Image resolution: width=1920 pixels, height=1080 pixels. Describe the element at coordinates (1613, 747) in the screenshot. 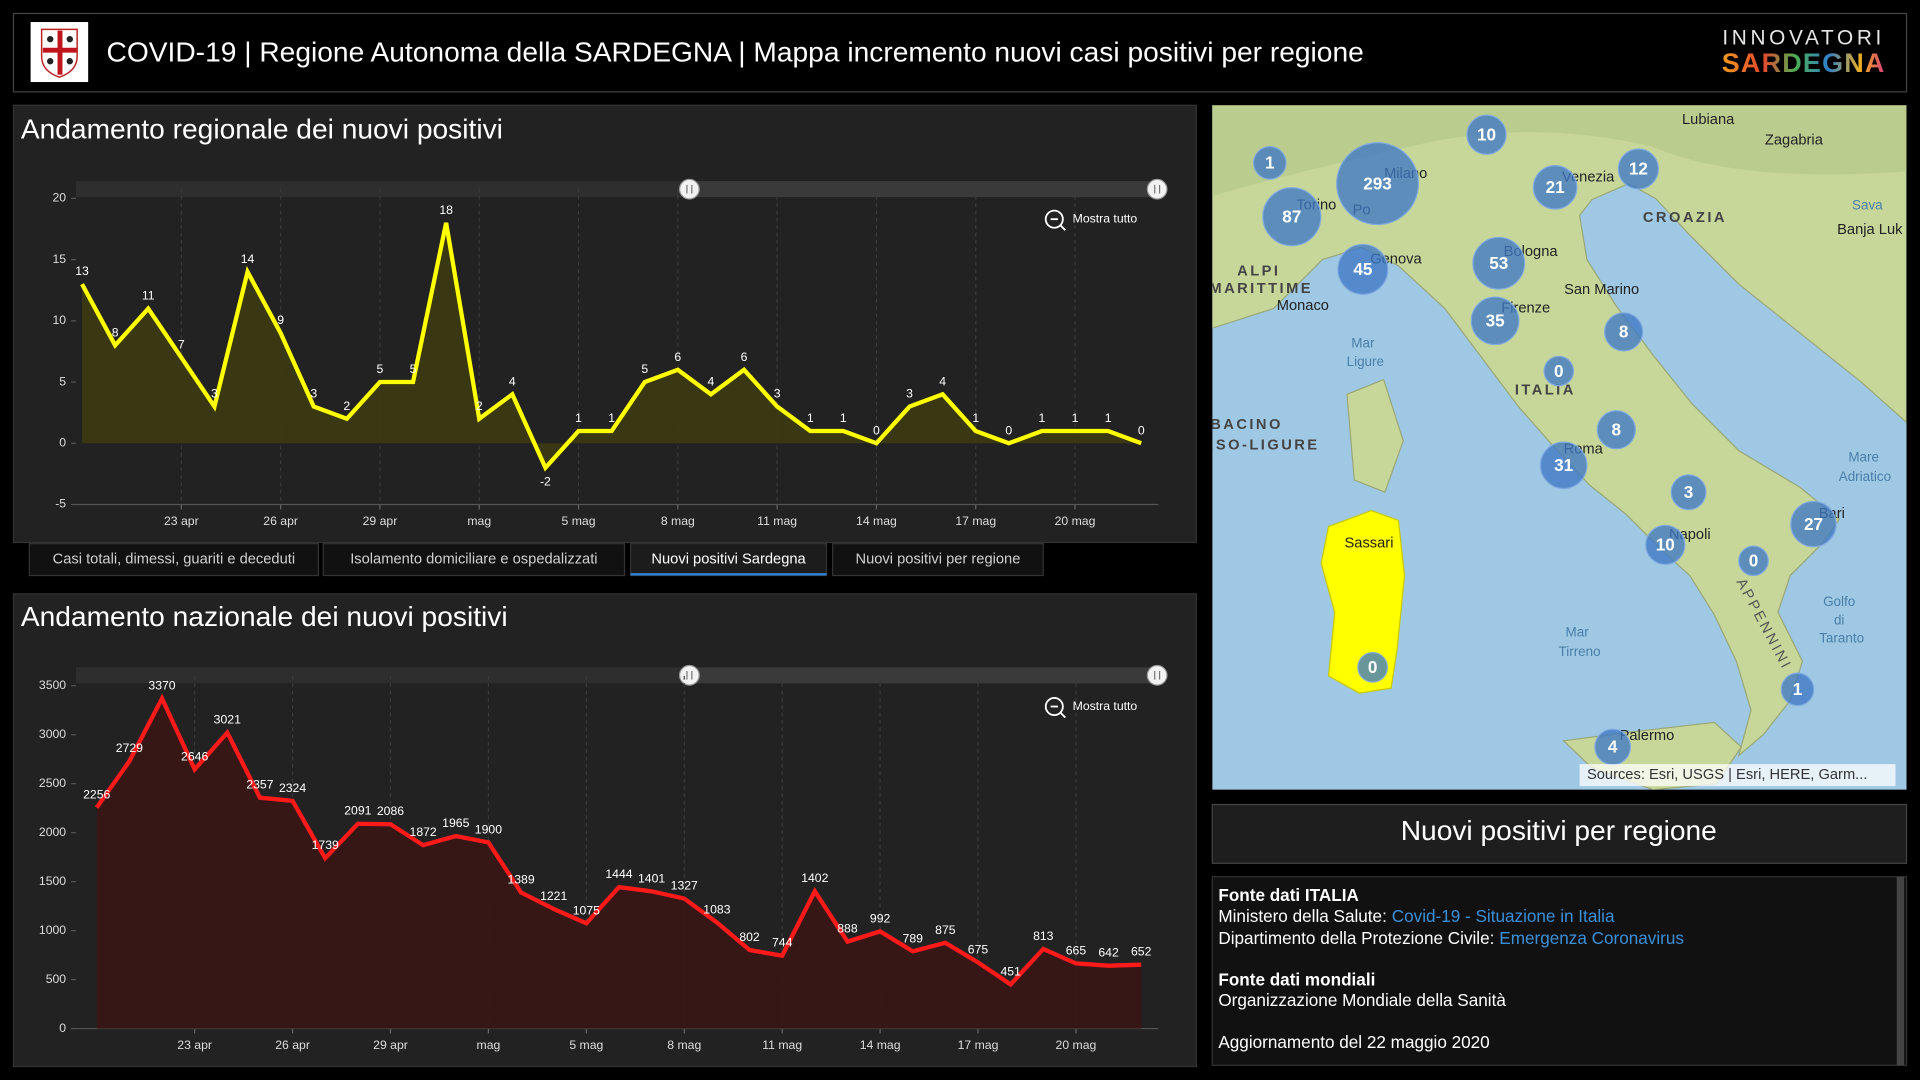

I see `bubble-label: 4` at that location.